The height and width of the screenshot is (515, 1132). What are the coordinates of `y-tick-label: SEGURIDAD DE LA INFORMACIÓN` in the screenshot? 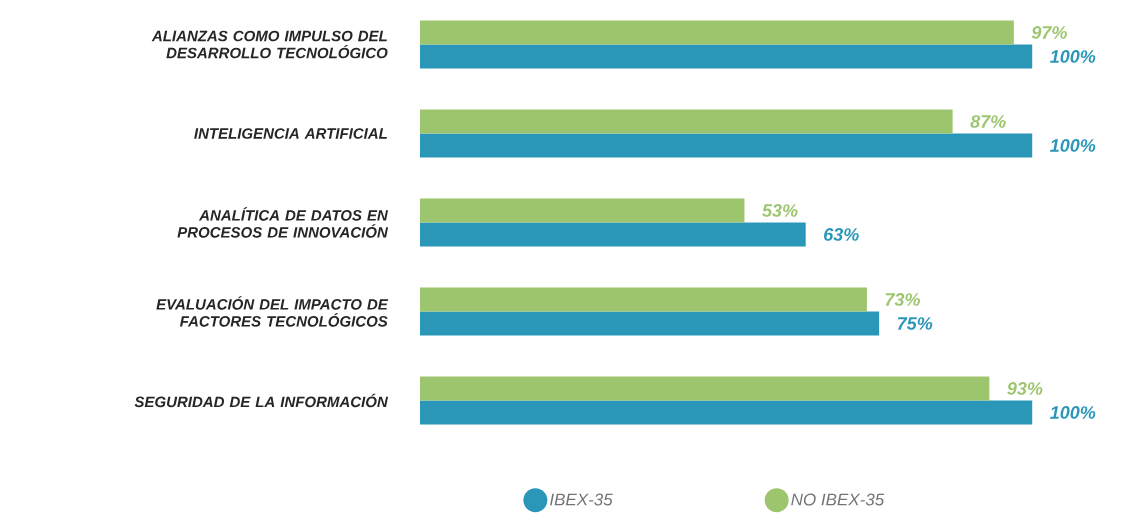 It's located at (261, 400).